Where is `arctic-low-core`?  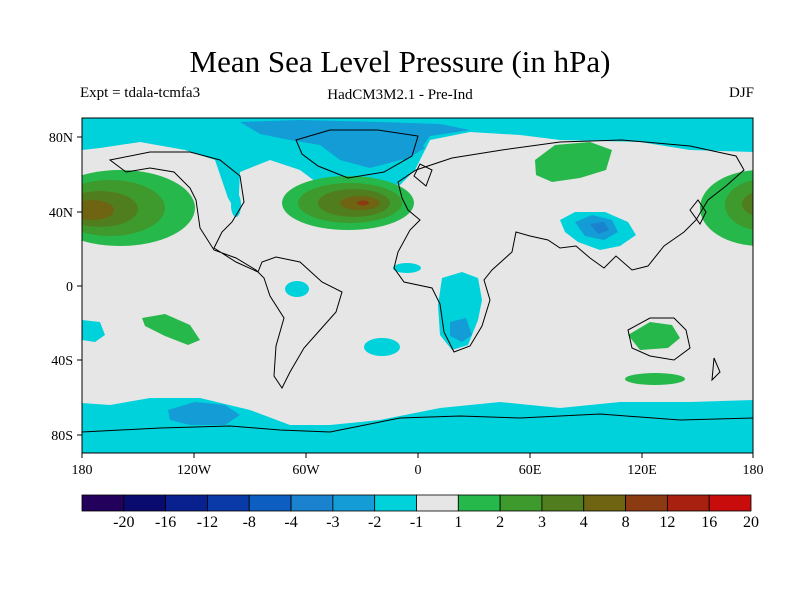 arctic-low-core is located at coordinates (355, 144).